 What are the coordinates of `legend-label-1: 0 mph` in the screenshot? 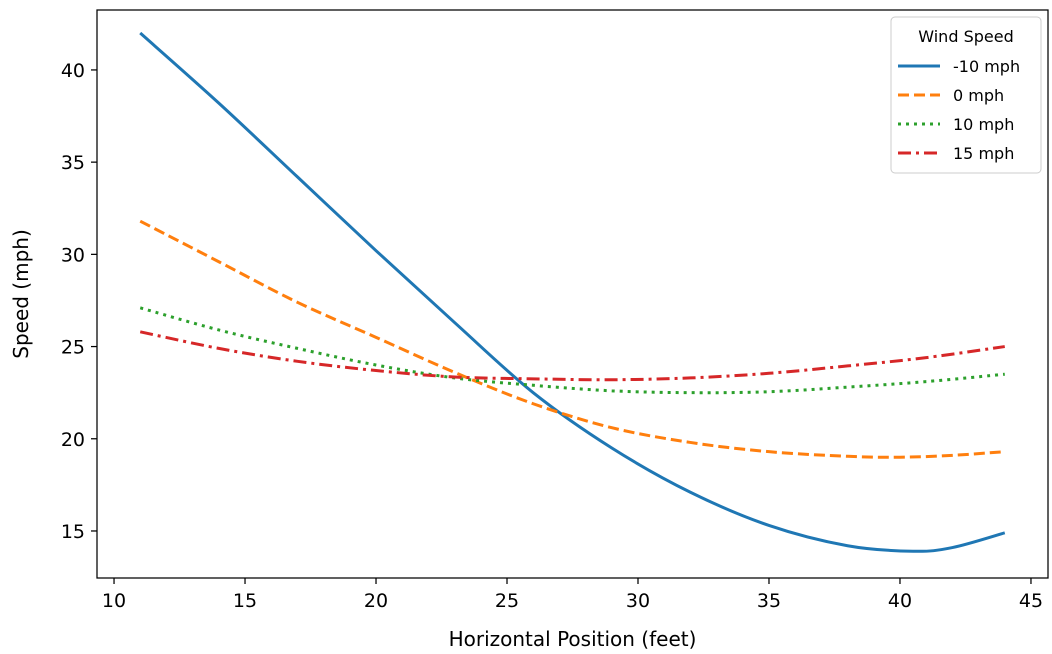 It's located at (978, 95).